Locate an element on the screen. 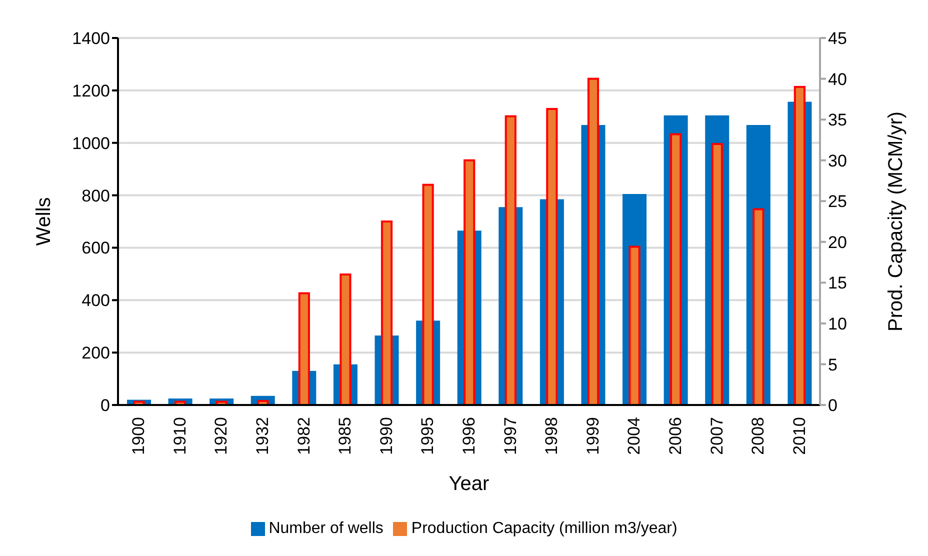  x-tick-label: 1990 is located at coordinates (386, 436).